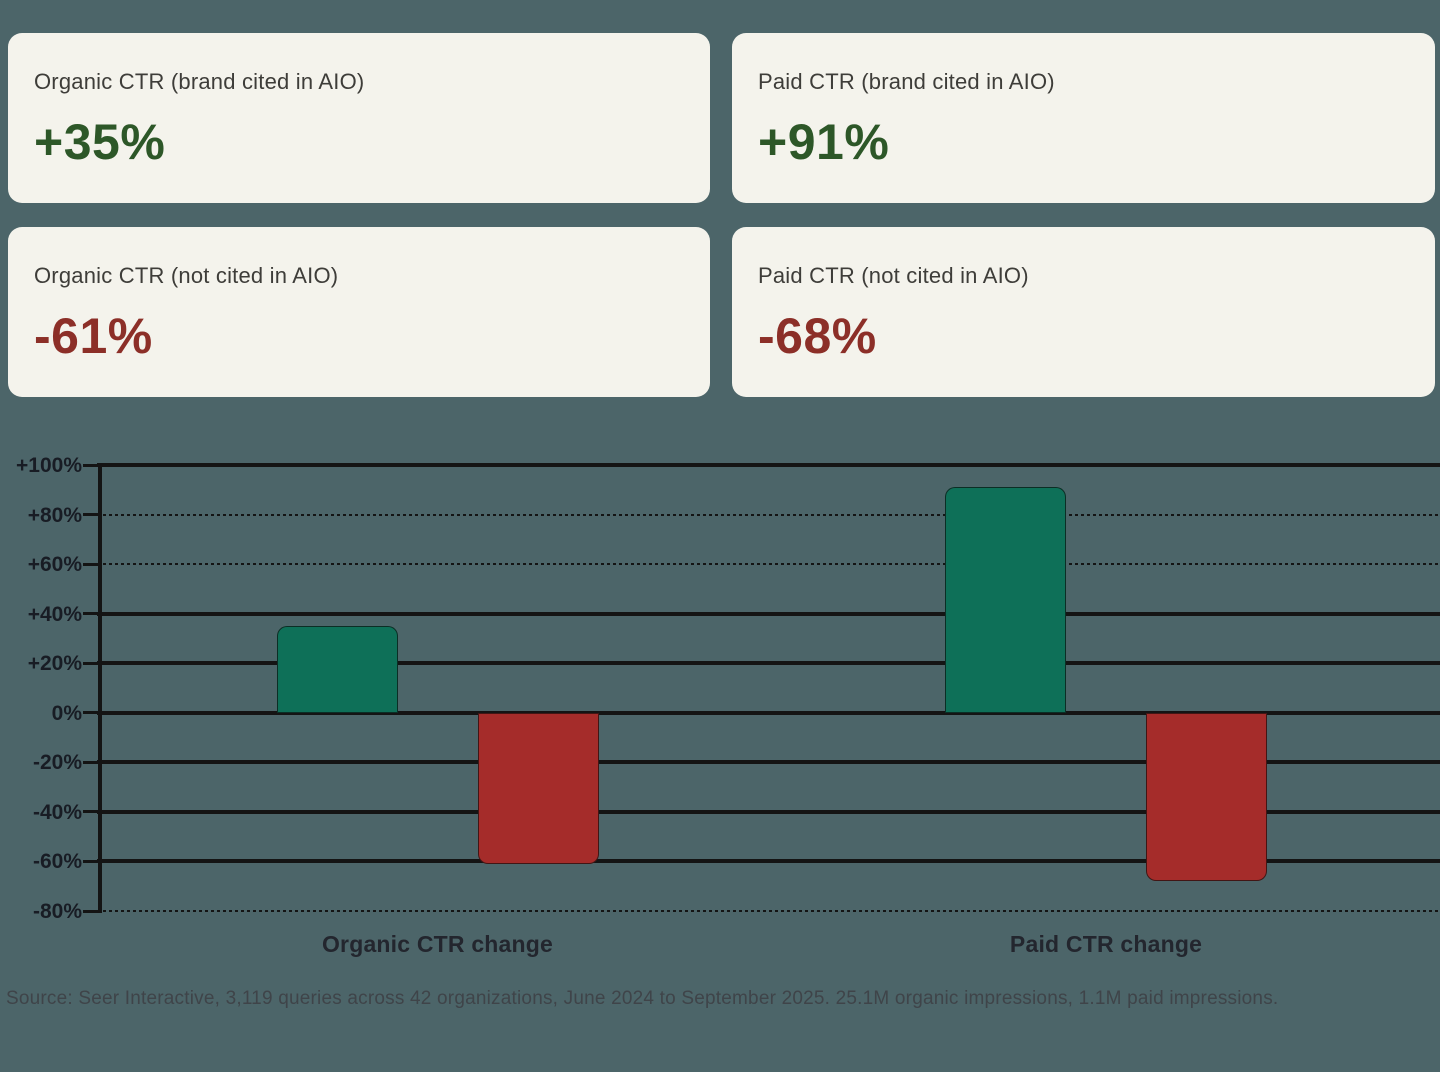  Describe the element at coordinates (54, 664) in the screenshot. I see `y-tick-label: +20%` at that location.